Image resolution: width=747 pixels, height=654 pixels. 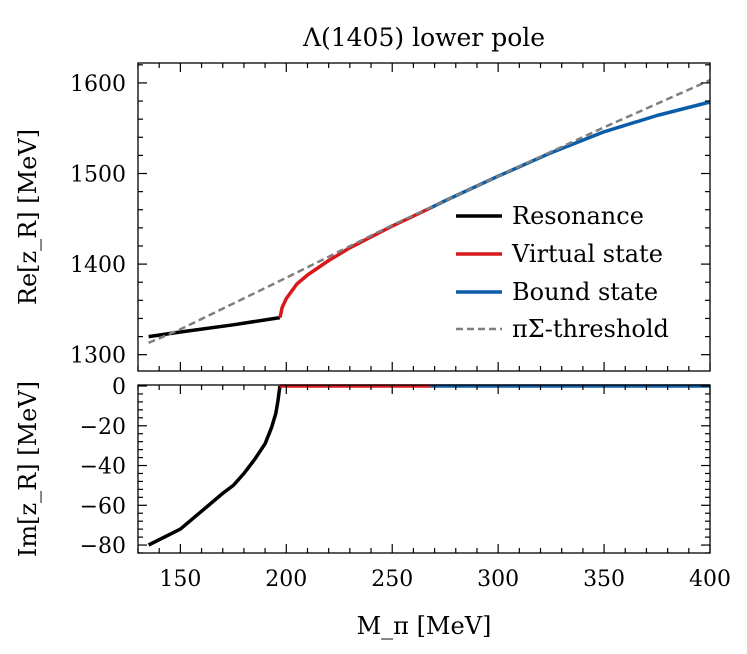 I want to click on x-tick-label: 300, so click(x=498, y=579).